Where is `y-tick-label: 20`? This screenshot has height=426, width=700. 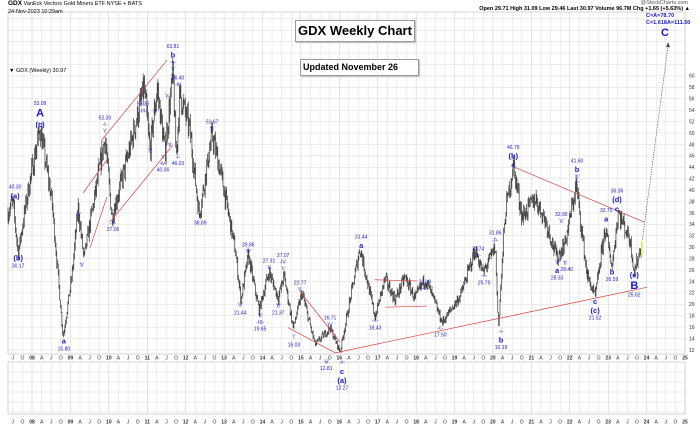
y-tick-label: 20 is located at coordinates (692, 305).